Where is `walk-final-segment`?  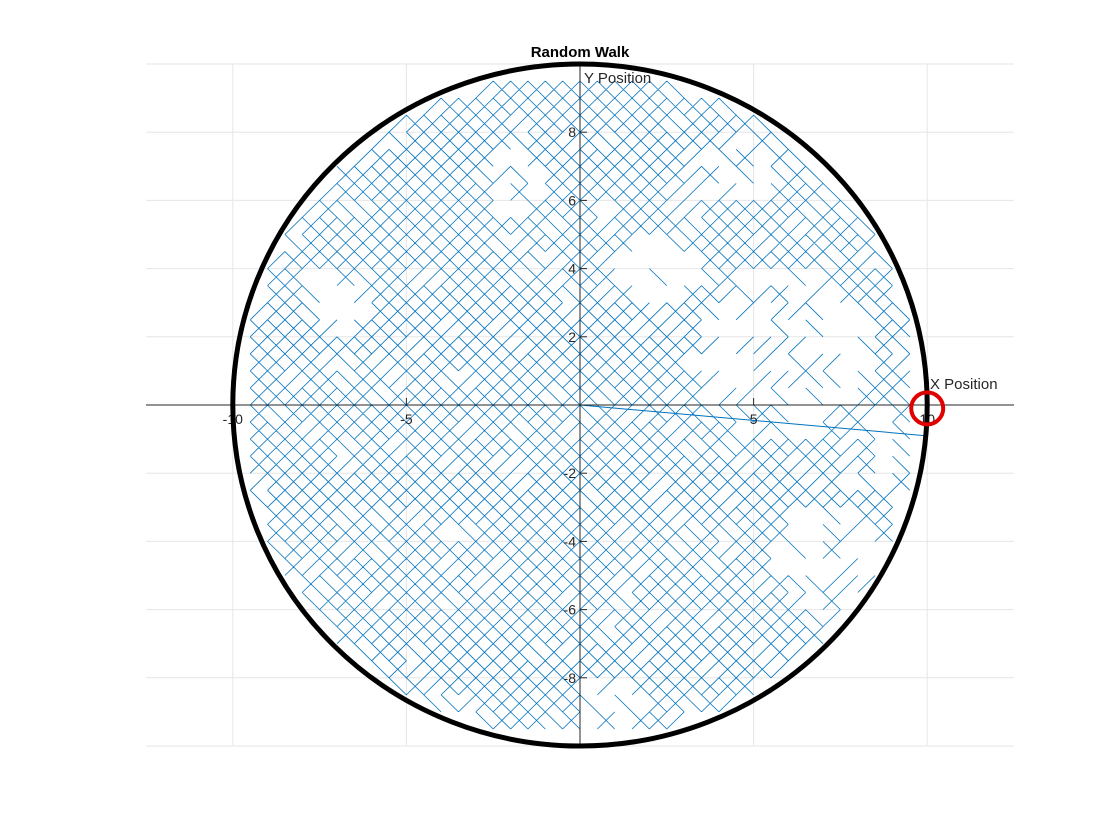 walk-final-segment is located at coordinates (752, 420).